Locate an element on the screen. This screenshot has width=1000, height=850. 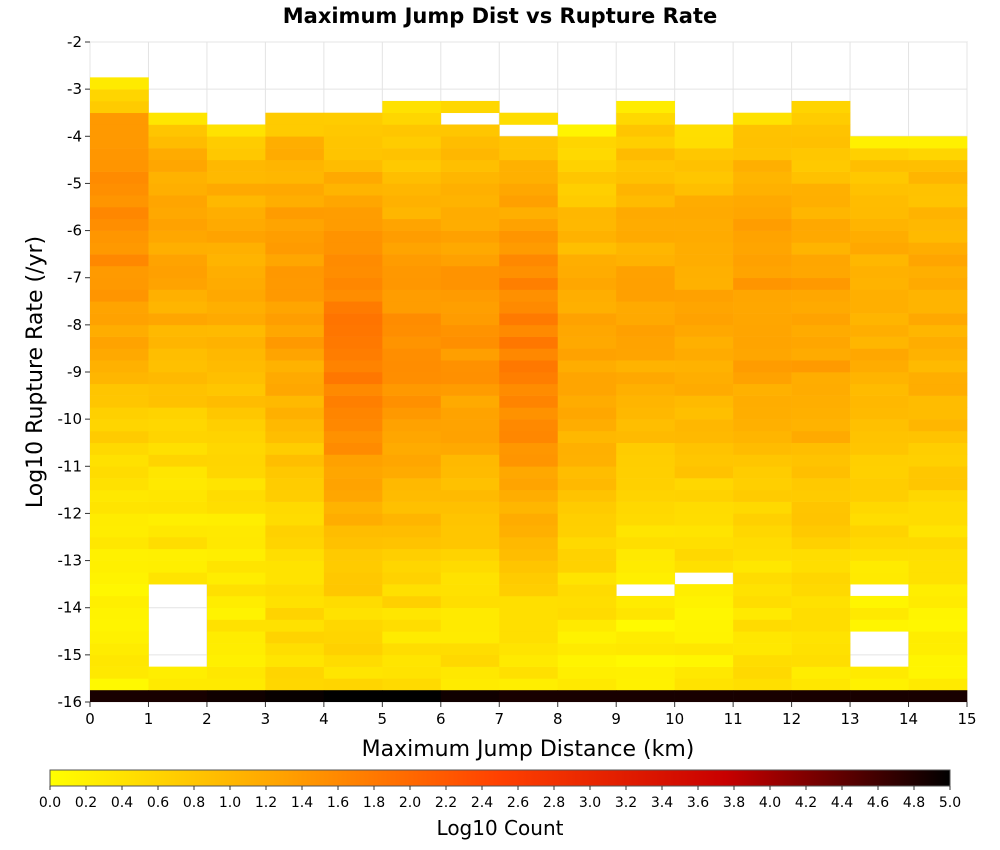
x-tick-label: 15 is located at coordinates (966, 719).